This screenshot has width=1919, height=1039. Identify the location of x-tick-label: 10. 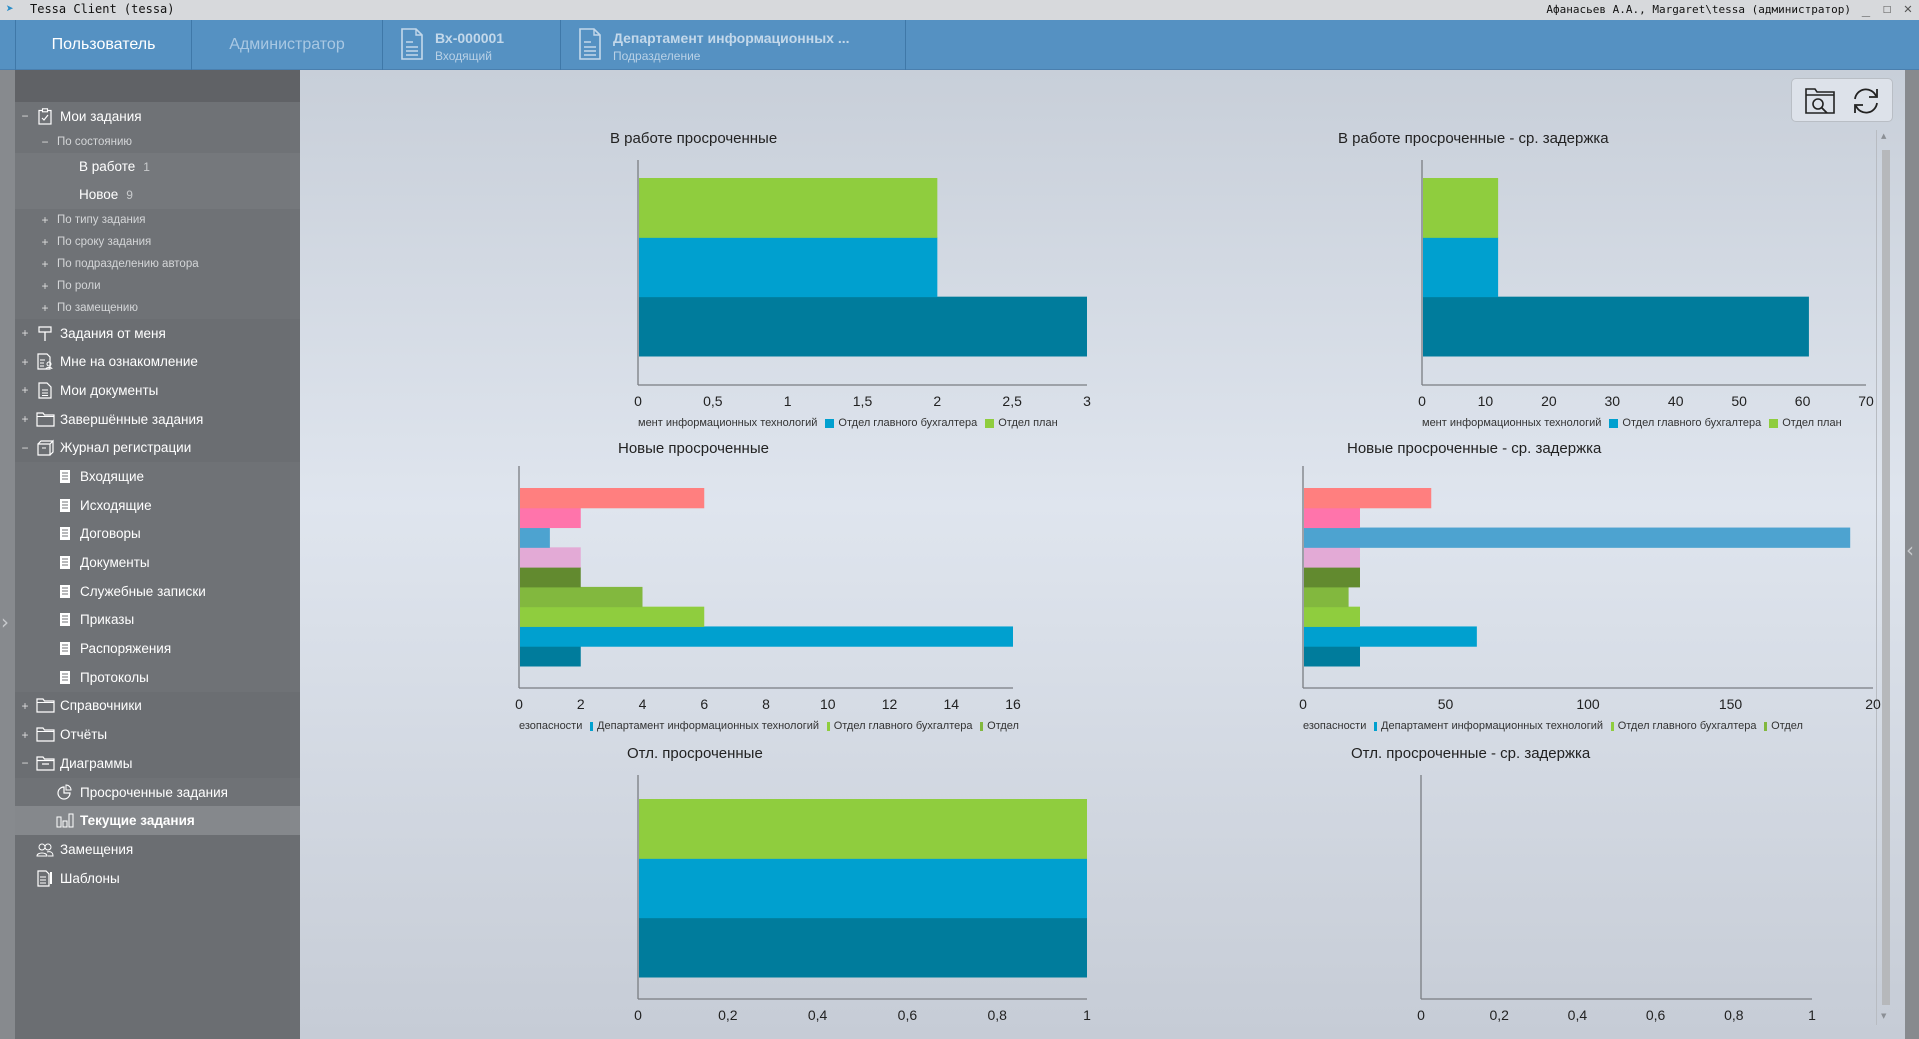
(828, 704).